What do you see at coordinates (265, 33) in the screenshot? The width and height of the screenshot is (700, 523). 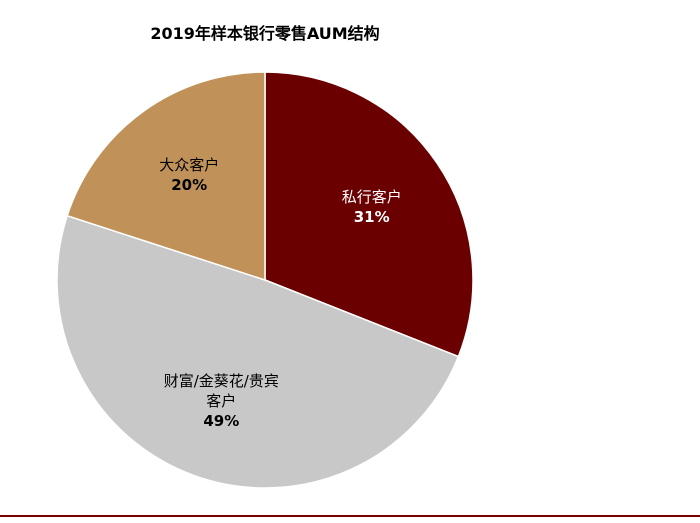 I see `chart-title: 2019年样本银行零售AUM结构` at bounding box center [265, 33].